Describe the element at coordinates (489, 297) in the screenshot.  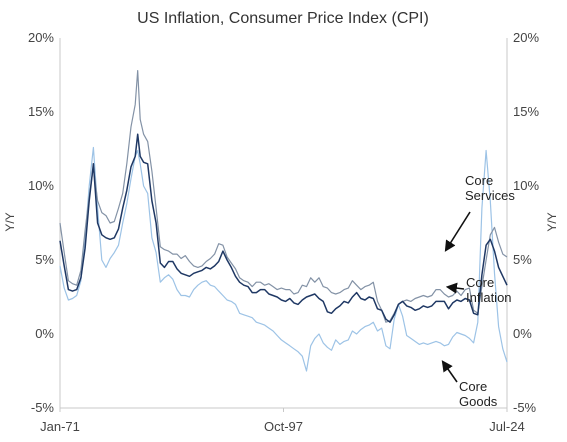
I see `annotation-line: Inflation` at that location.